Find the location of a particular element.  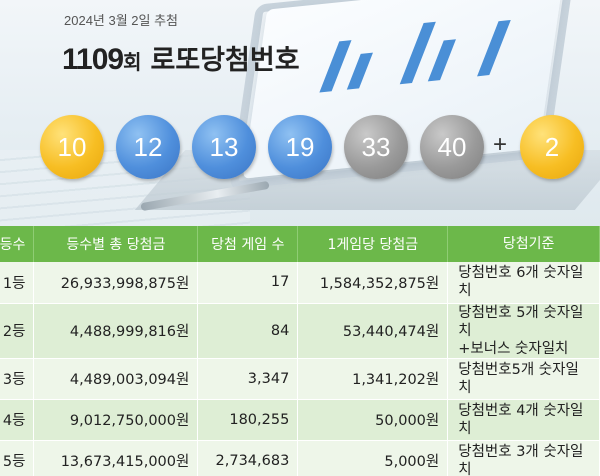

criteria-line: 당첨번호 5개 숫자일치 is located at coordinates (521, 321).